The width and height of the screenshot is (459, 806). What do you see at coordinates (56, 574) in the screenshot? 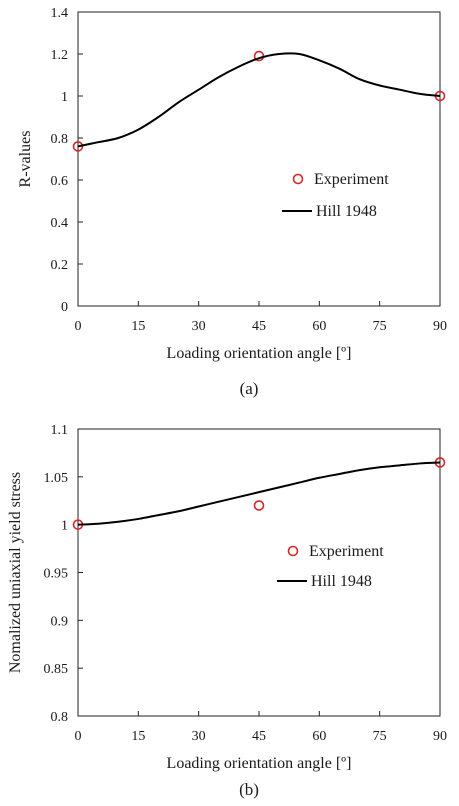
I see `y-tick-label: 0.95` at bounding box center [56, 574].